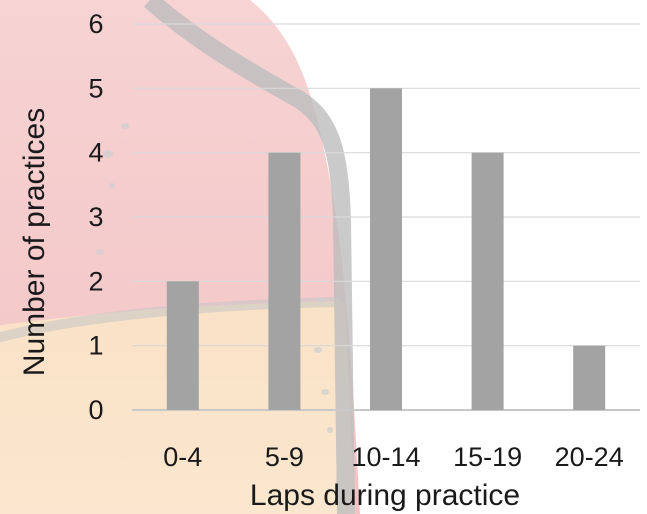 Image resolution: width=647 pixels, height=514 pixels. I want to click on x-axis-title: Laps during practice, so click(385, 495).